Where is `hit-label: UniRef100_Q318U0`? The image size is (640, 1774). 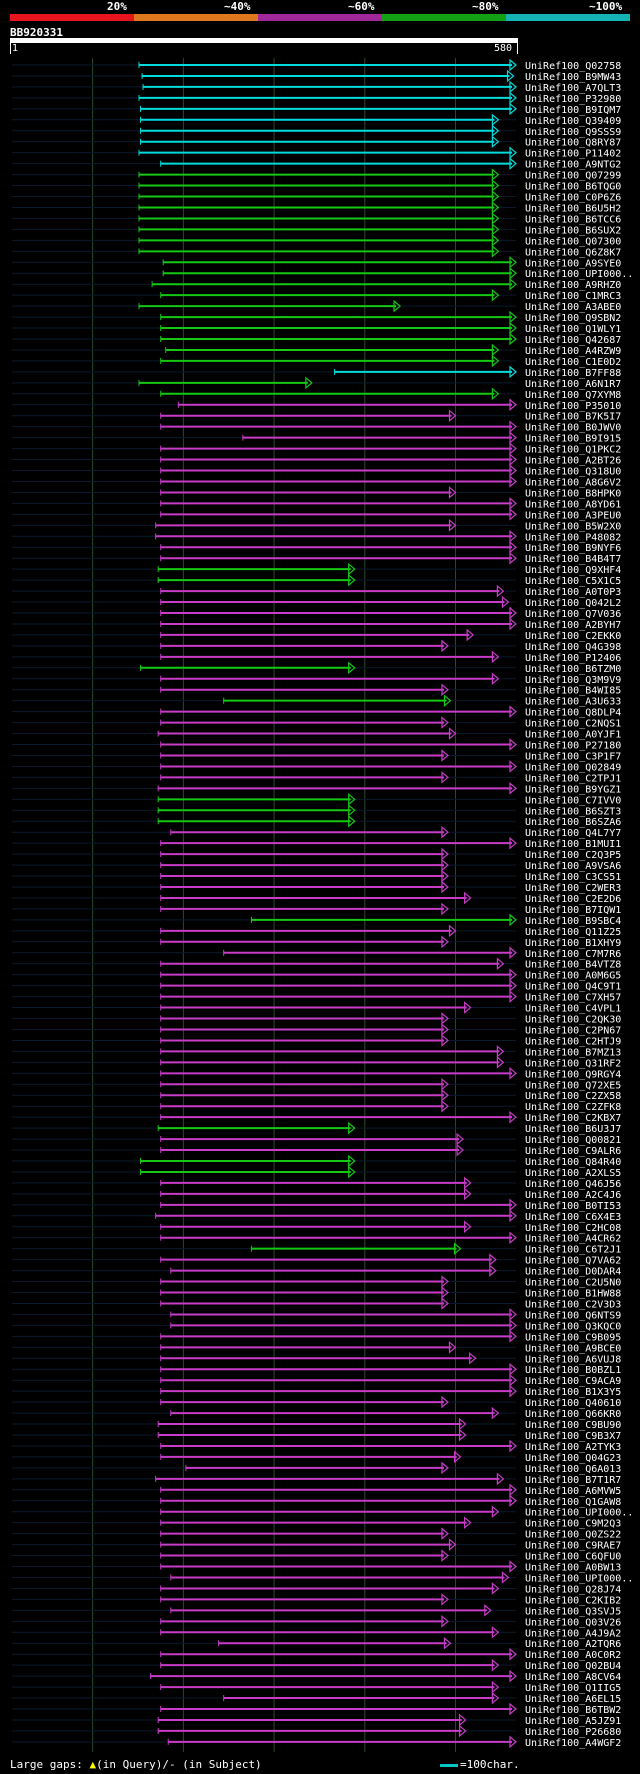 hit-label: UniRef100_Q318U0 is located at coordinates (573, 472).